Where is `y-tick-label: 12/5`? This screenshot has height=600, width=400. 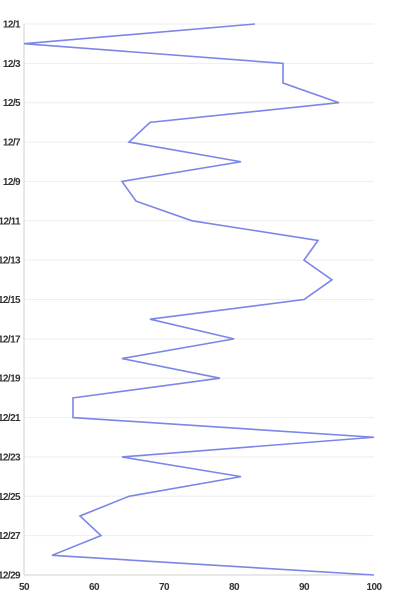 y-tick-label: 12/5 is located at coordinates (12, 103).